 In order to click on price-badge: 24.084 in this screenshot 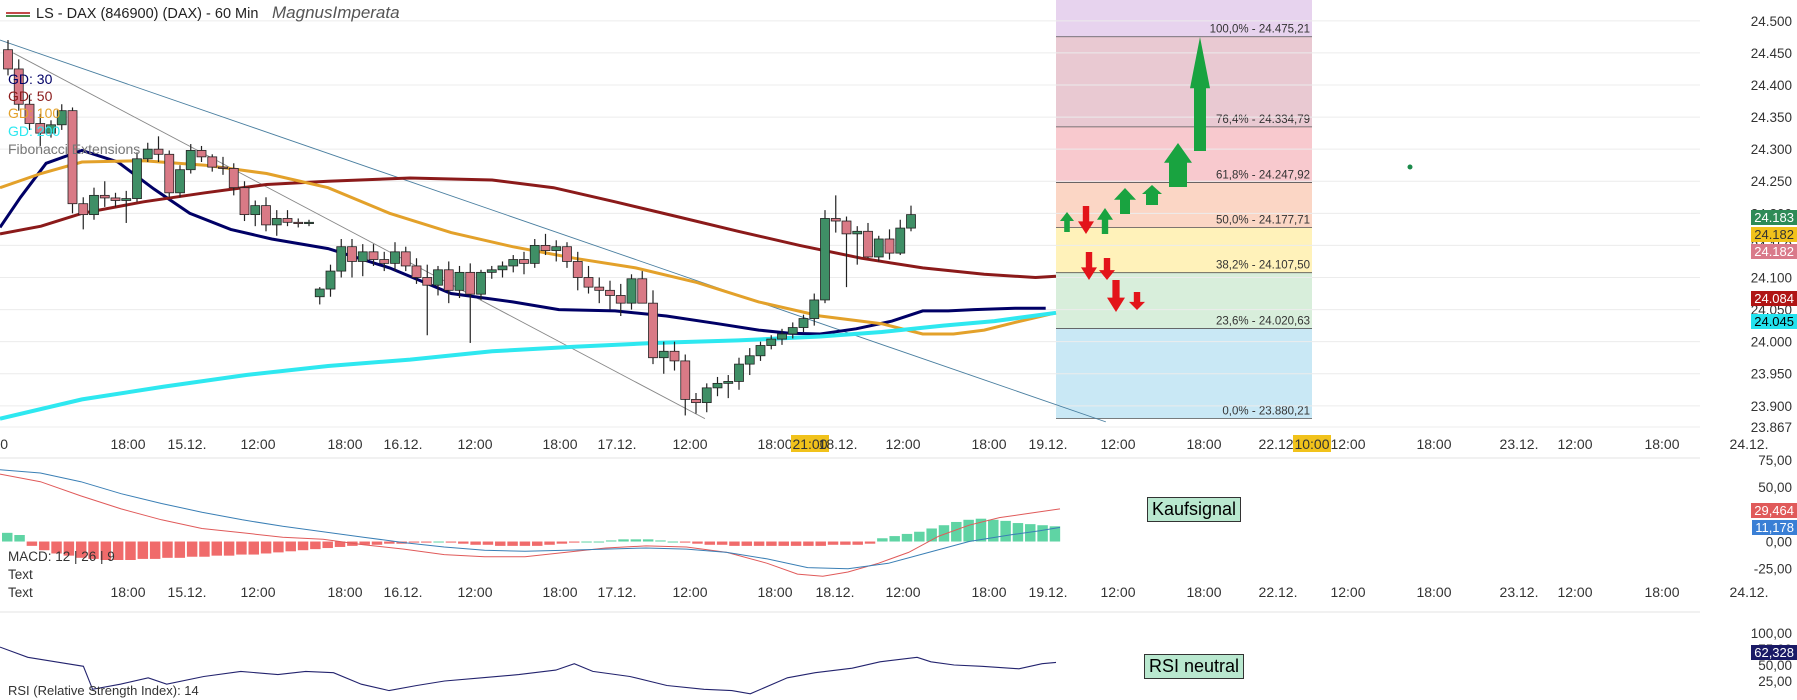, I will do `click(1774, 298)`.